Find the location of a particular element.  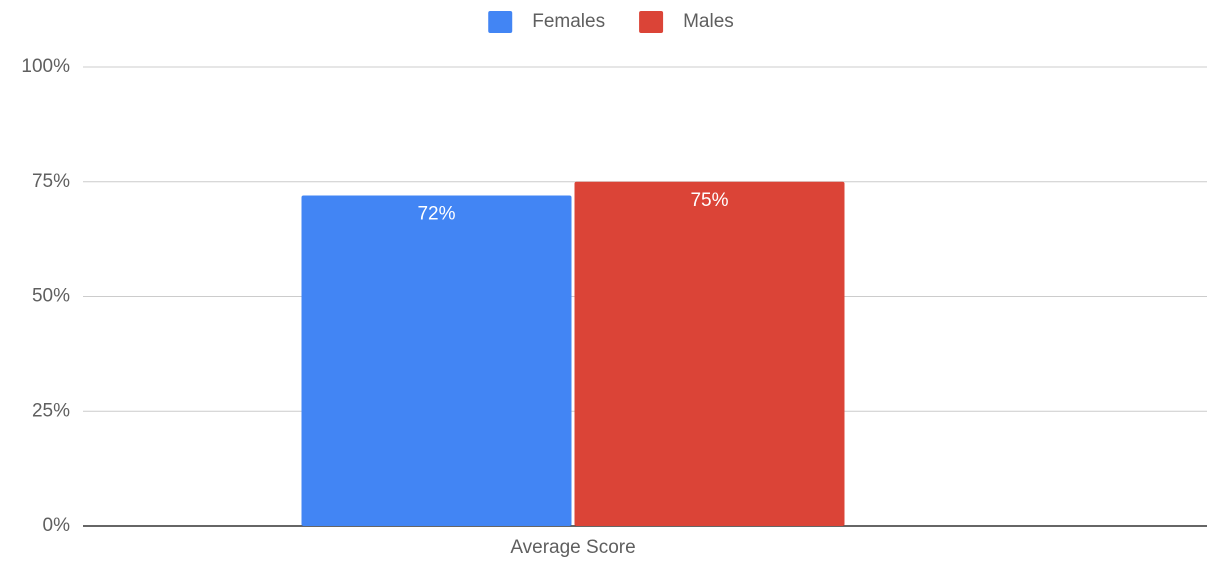

x-tick-label: Average Score is located at coordinates (572, 547).